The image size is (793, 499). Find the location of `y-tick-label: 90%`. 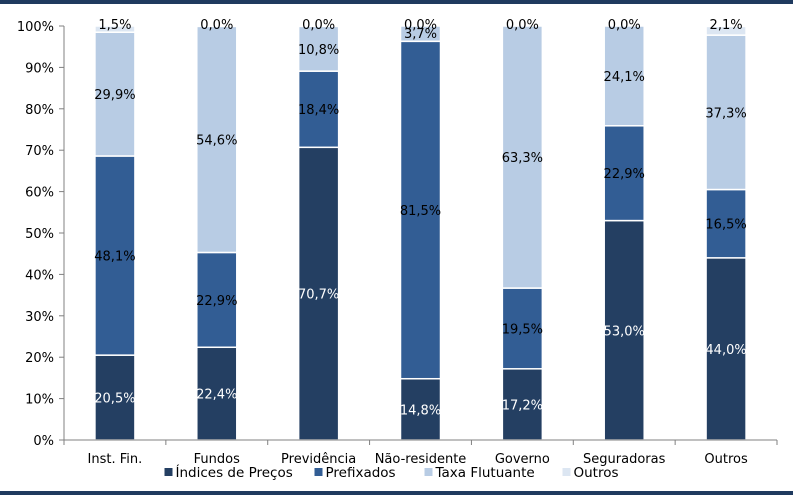

y-tick-label: 90% is located at coordinates (39, 68).